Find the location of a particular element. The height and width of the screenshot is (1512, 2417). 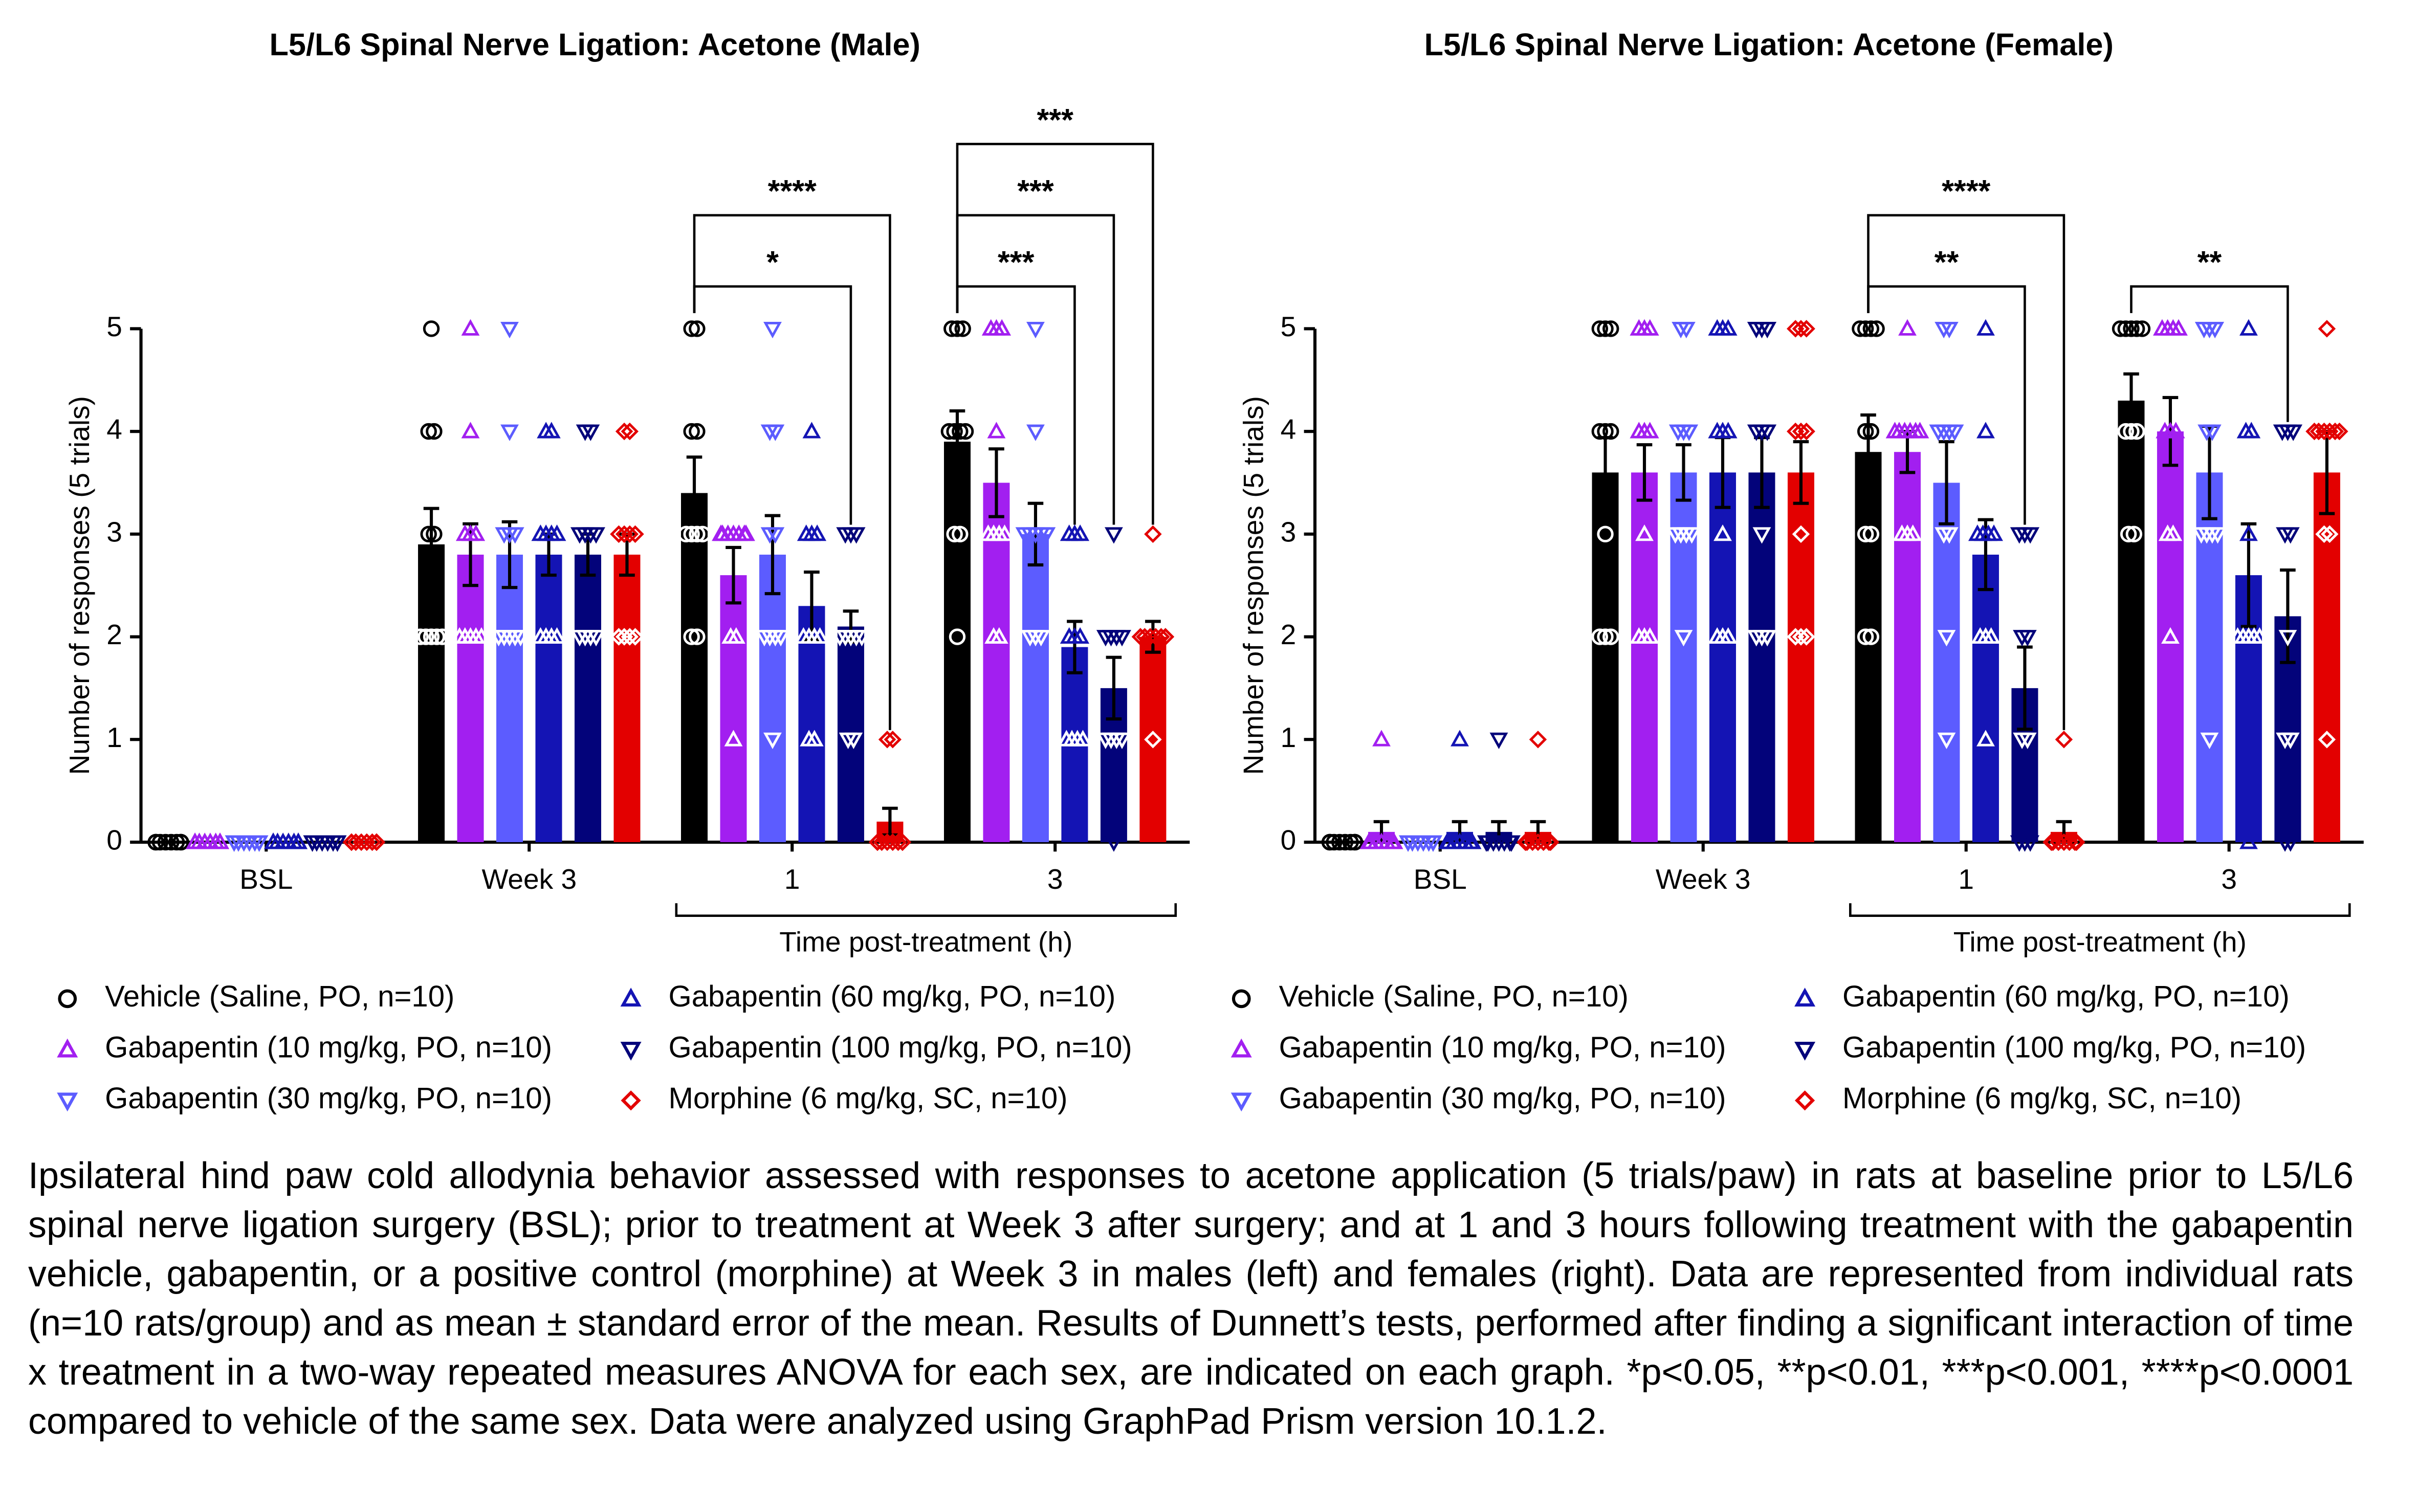

significance-label: **** is located at coordinates (1966, 190).